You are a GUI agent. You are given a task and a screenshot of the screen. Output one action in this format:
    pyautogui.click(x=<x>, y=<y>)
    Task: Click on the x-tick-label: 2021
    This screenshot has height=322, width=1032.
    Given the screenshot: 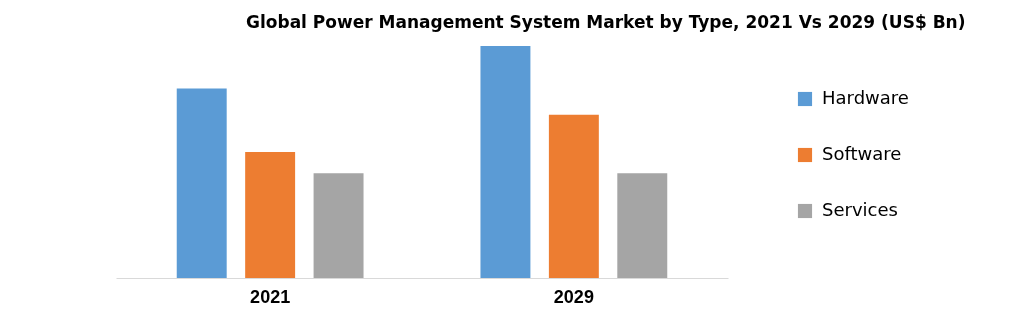 What is the action you would take?
    pyautogui.click(x=270, y=296)
    